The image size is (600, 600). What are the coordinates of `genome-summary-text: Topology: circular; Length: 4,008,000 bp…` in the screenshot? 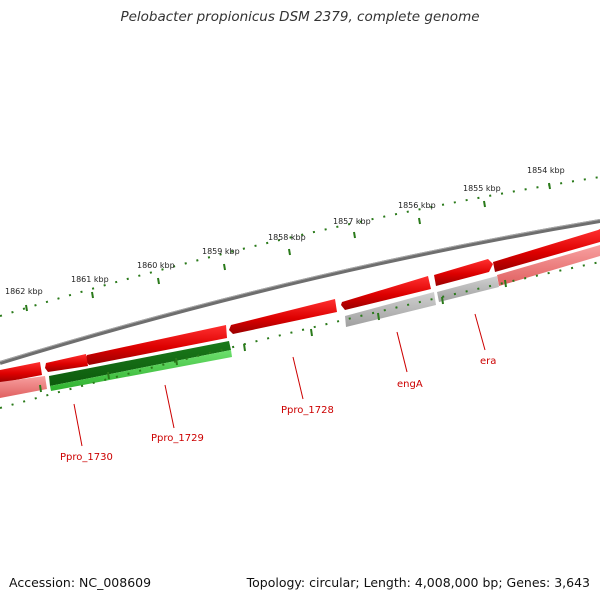 It's located at (418, 582).